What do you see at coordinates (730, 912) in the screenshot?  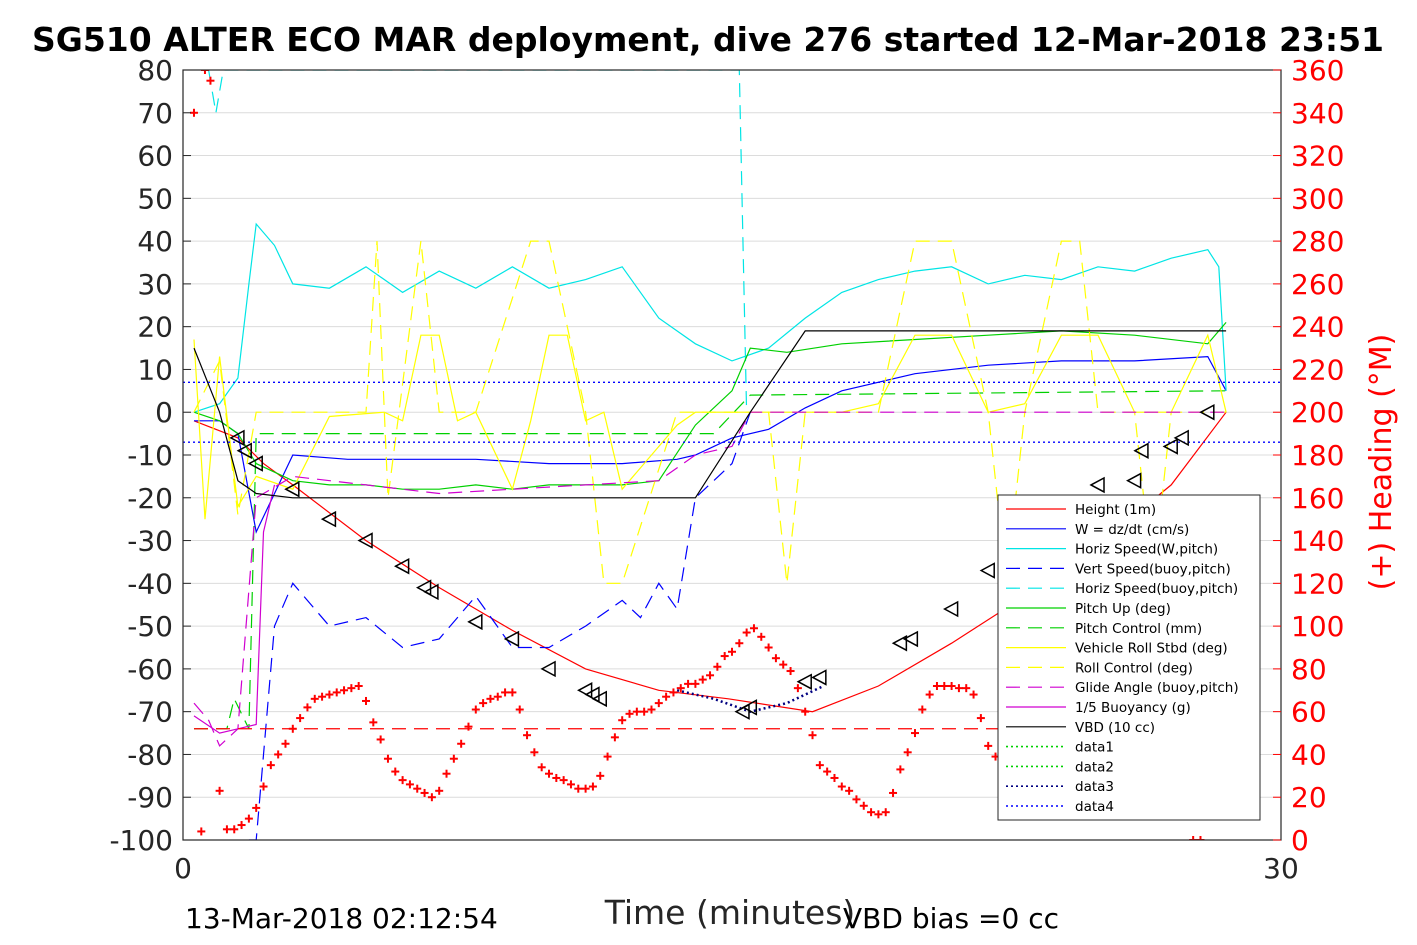 I see `x-axis-label: Time (minutes)` at bounding box center [730, 912].